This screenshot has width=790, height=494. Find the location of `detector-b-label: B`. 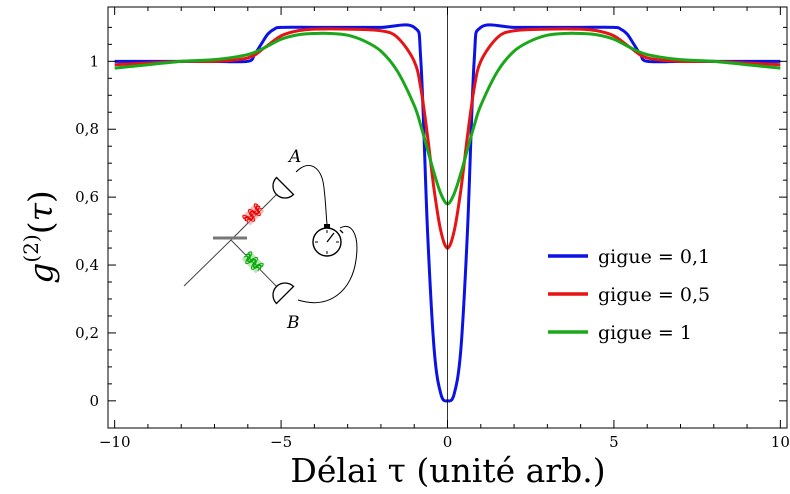

detector-b-label: B is located at coordinates (293, 323).